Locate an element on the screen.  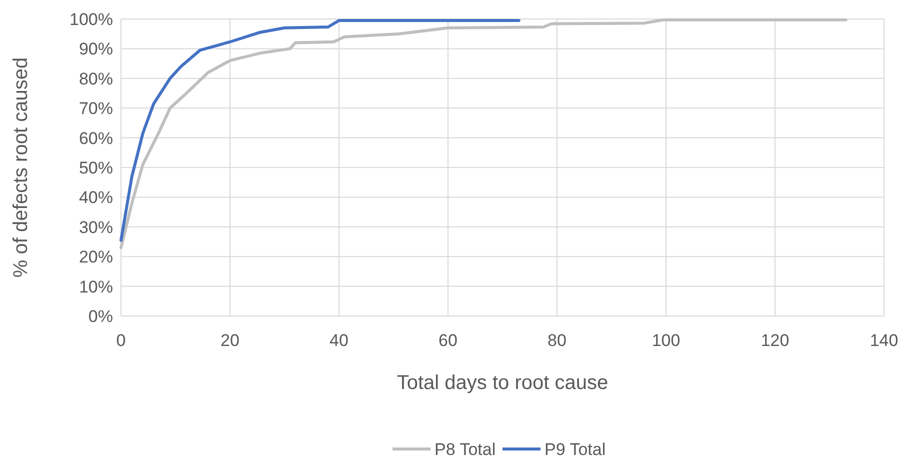
y-tick-label: 90% is located at coordinates (95, 49).